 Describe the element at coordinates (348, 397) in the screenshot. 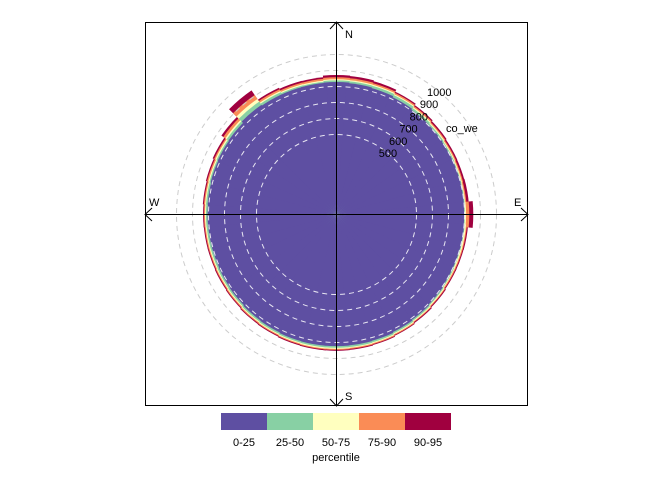

I see `compass-south-label: S` at that location.